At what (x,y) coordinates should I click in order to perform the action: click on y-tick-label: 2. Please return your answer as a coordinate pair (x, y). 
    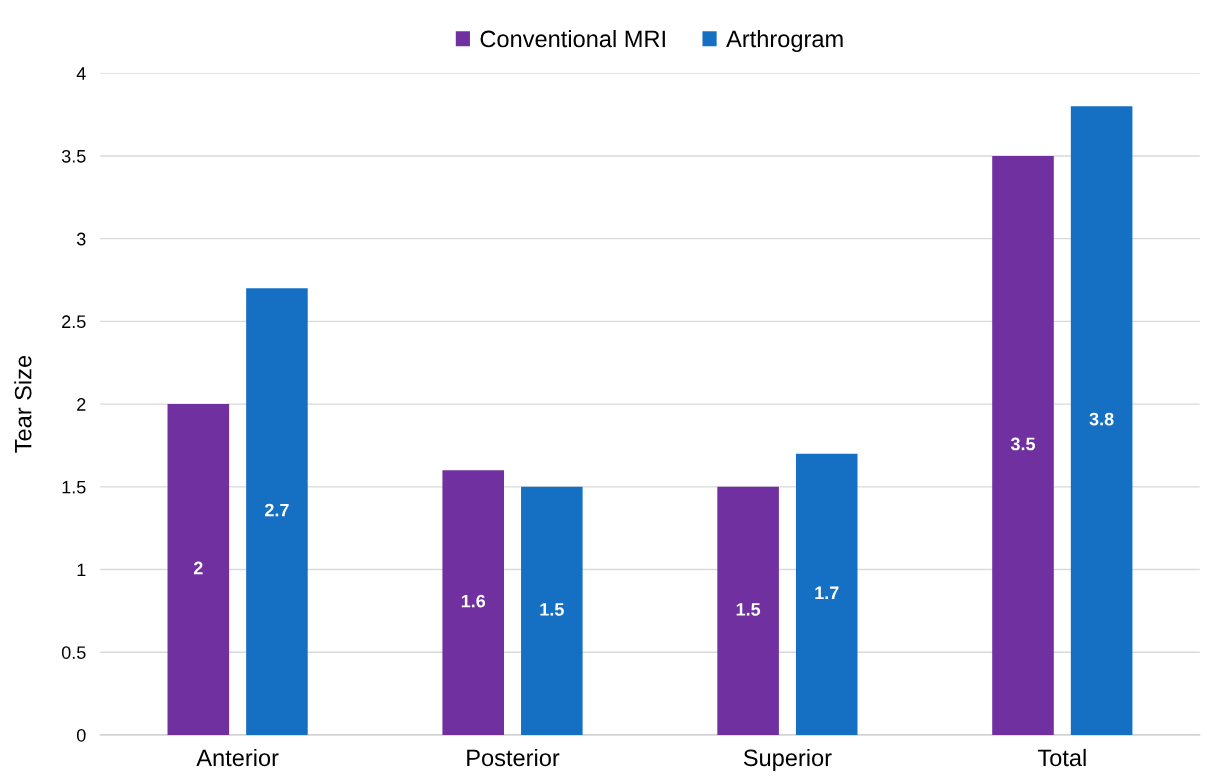
    Looking at the image, I should click on (81, 404).